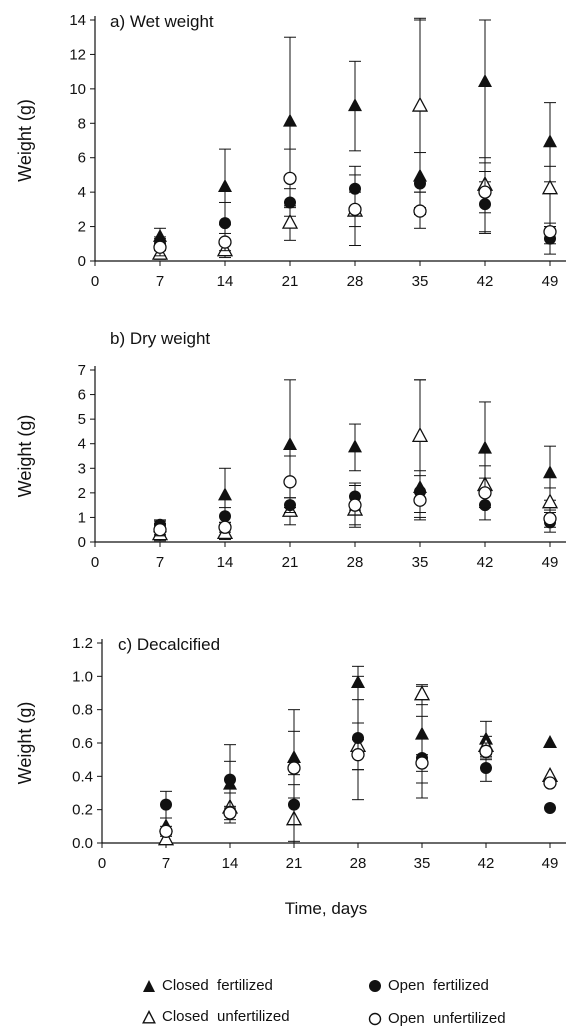 The height and width of the screenshot is (1034, 582). I want to click on y-tick-label: 0.4, so click(82, 776).